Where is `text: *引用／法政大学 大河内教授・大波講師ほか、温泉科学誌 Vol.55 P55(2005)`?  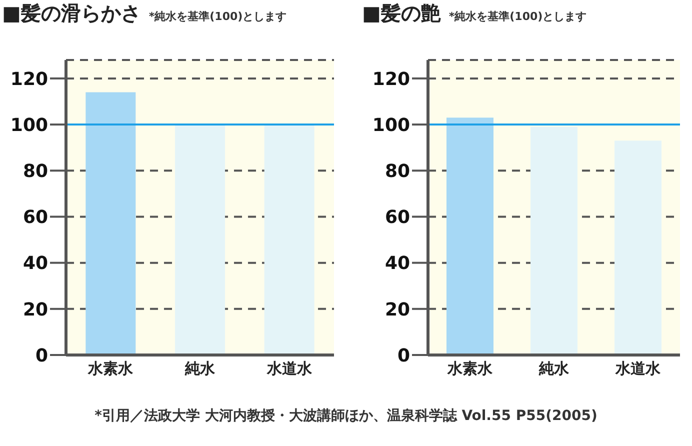 text: *引用／法政大学 大河内教授・大波講師ほか、温泉科学誌 Vol.55 P55(2005) is located at coordinates (346, 416).